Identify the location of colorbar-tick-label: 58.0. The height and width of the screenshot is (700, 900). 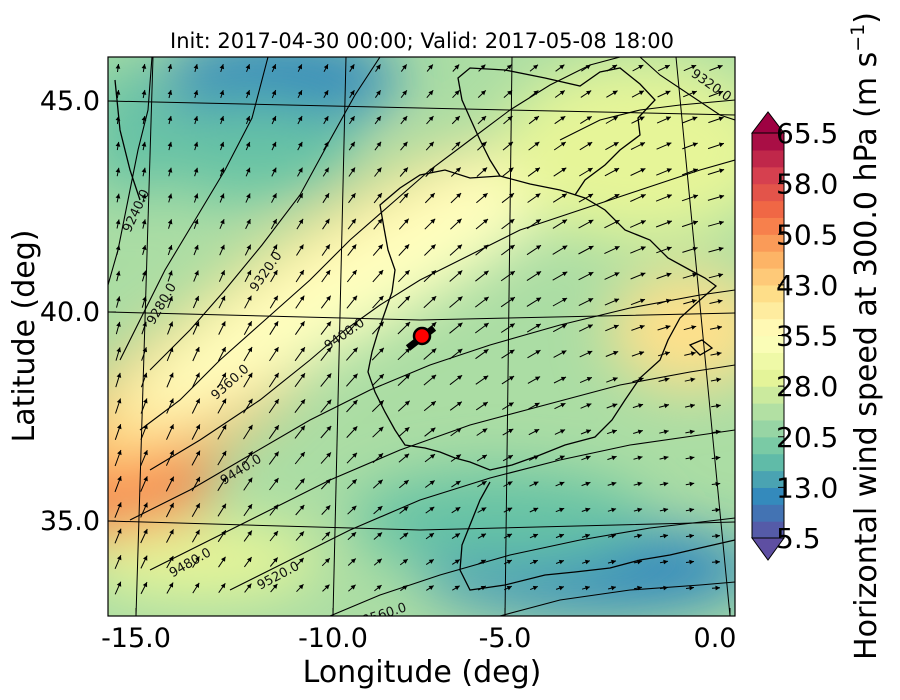
(807, 184).